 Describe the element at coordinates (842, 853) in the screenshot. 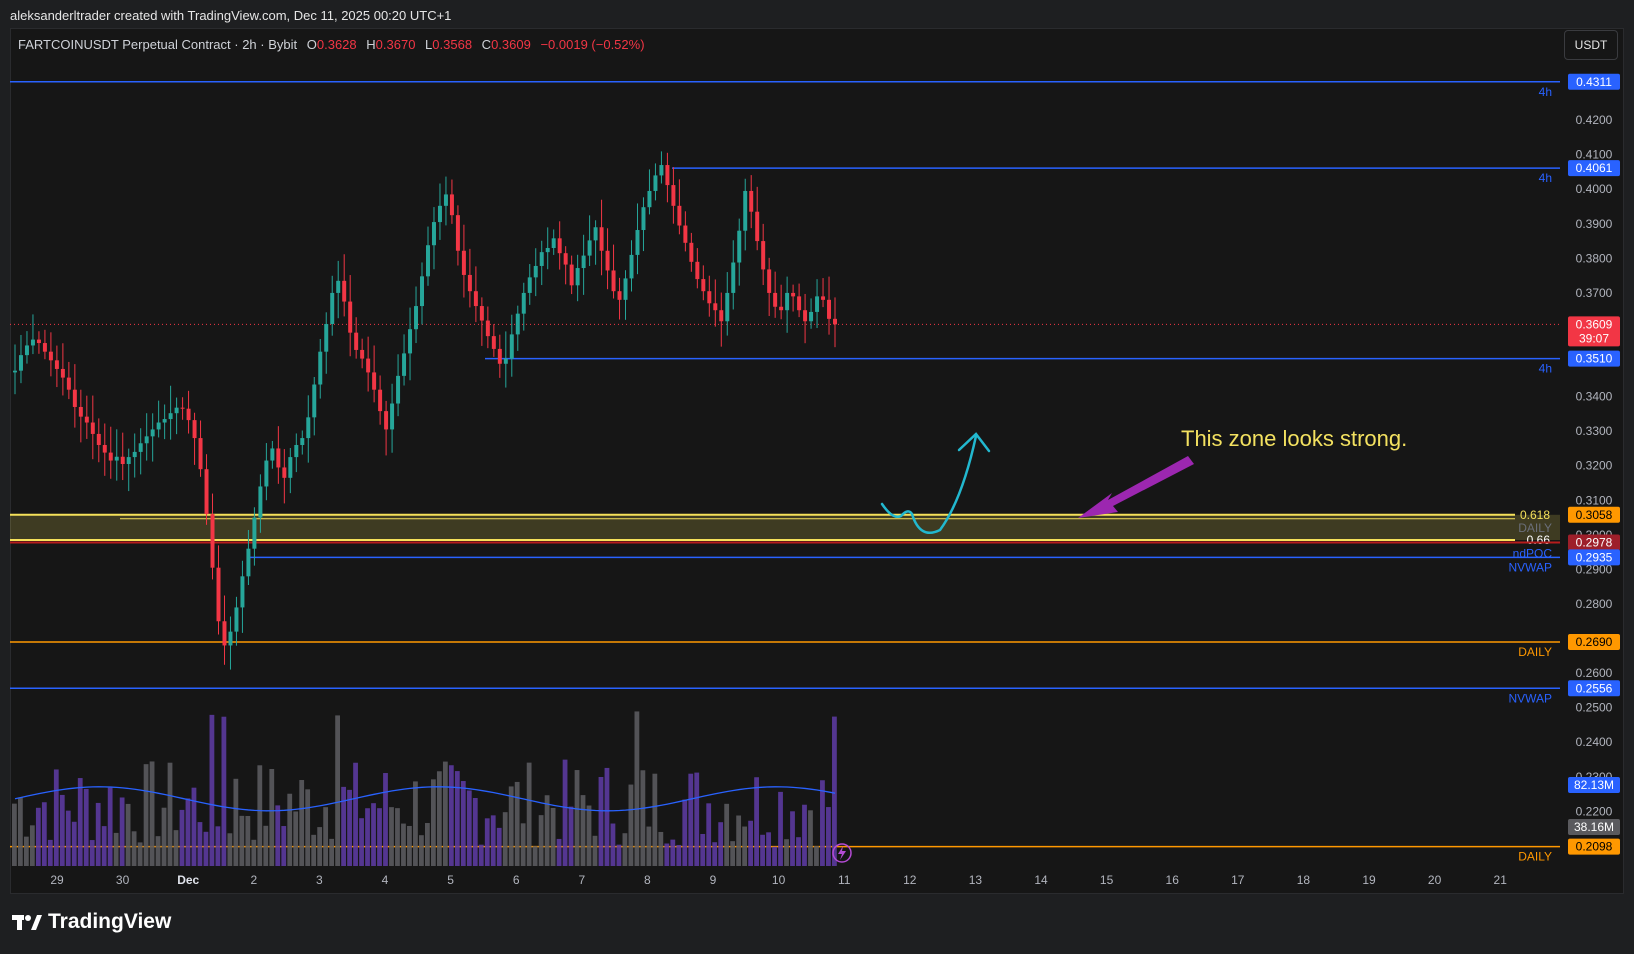

I see `bolt-icon` at that location.